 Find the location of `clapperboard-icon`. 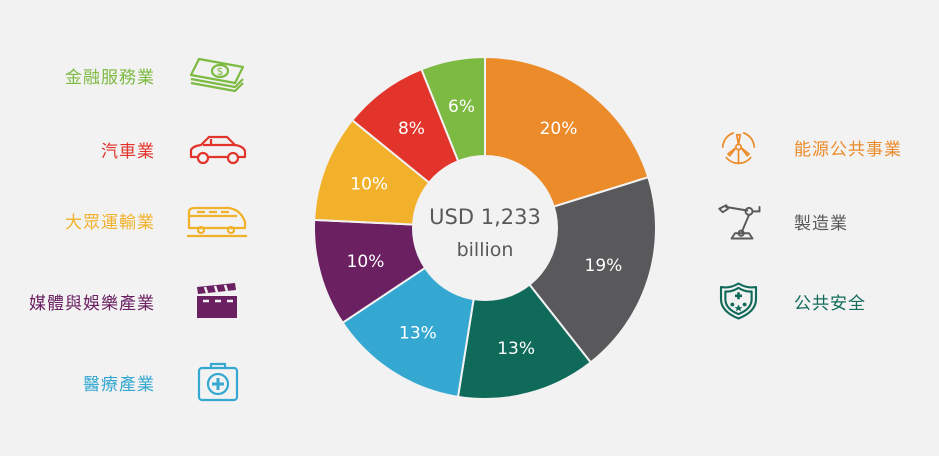

clapperboard-icon is located at coordinates (217, 300).